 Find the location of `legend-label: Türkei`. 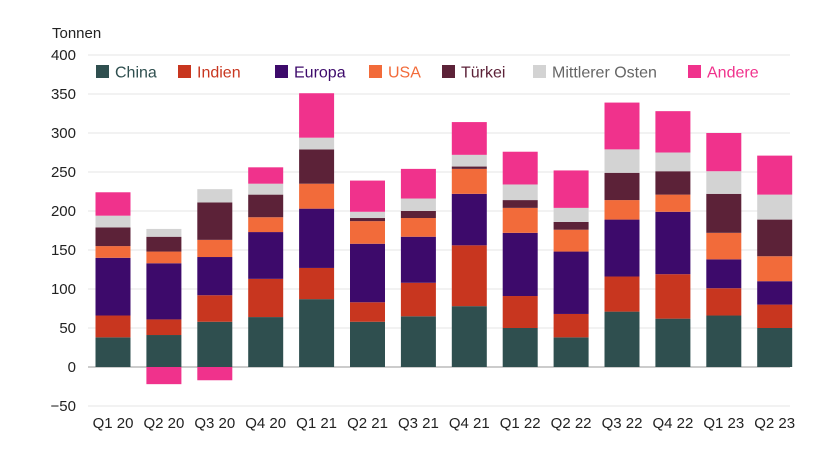

legend-label: Türkei is located at coordinates (483, 73).